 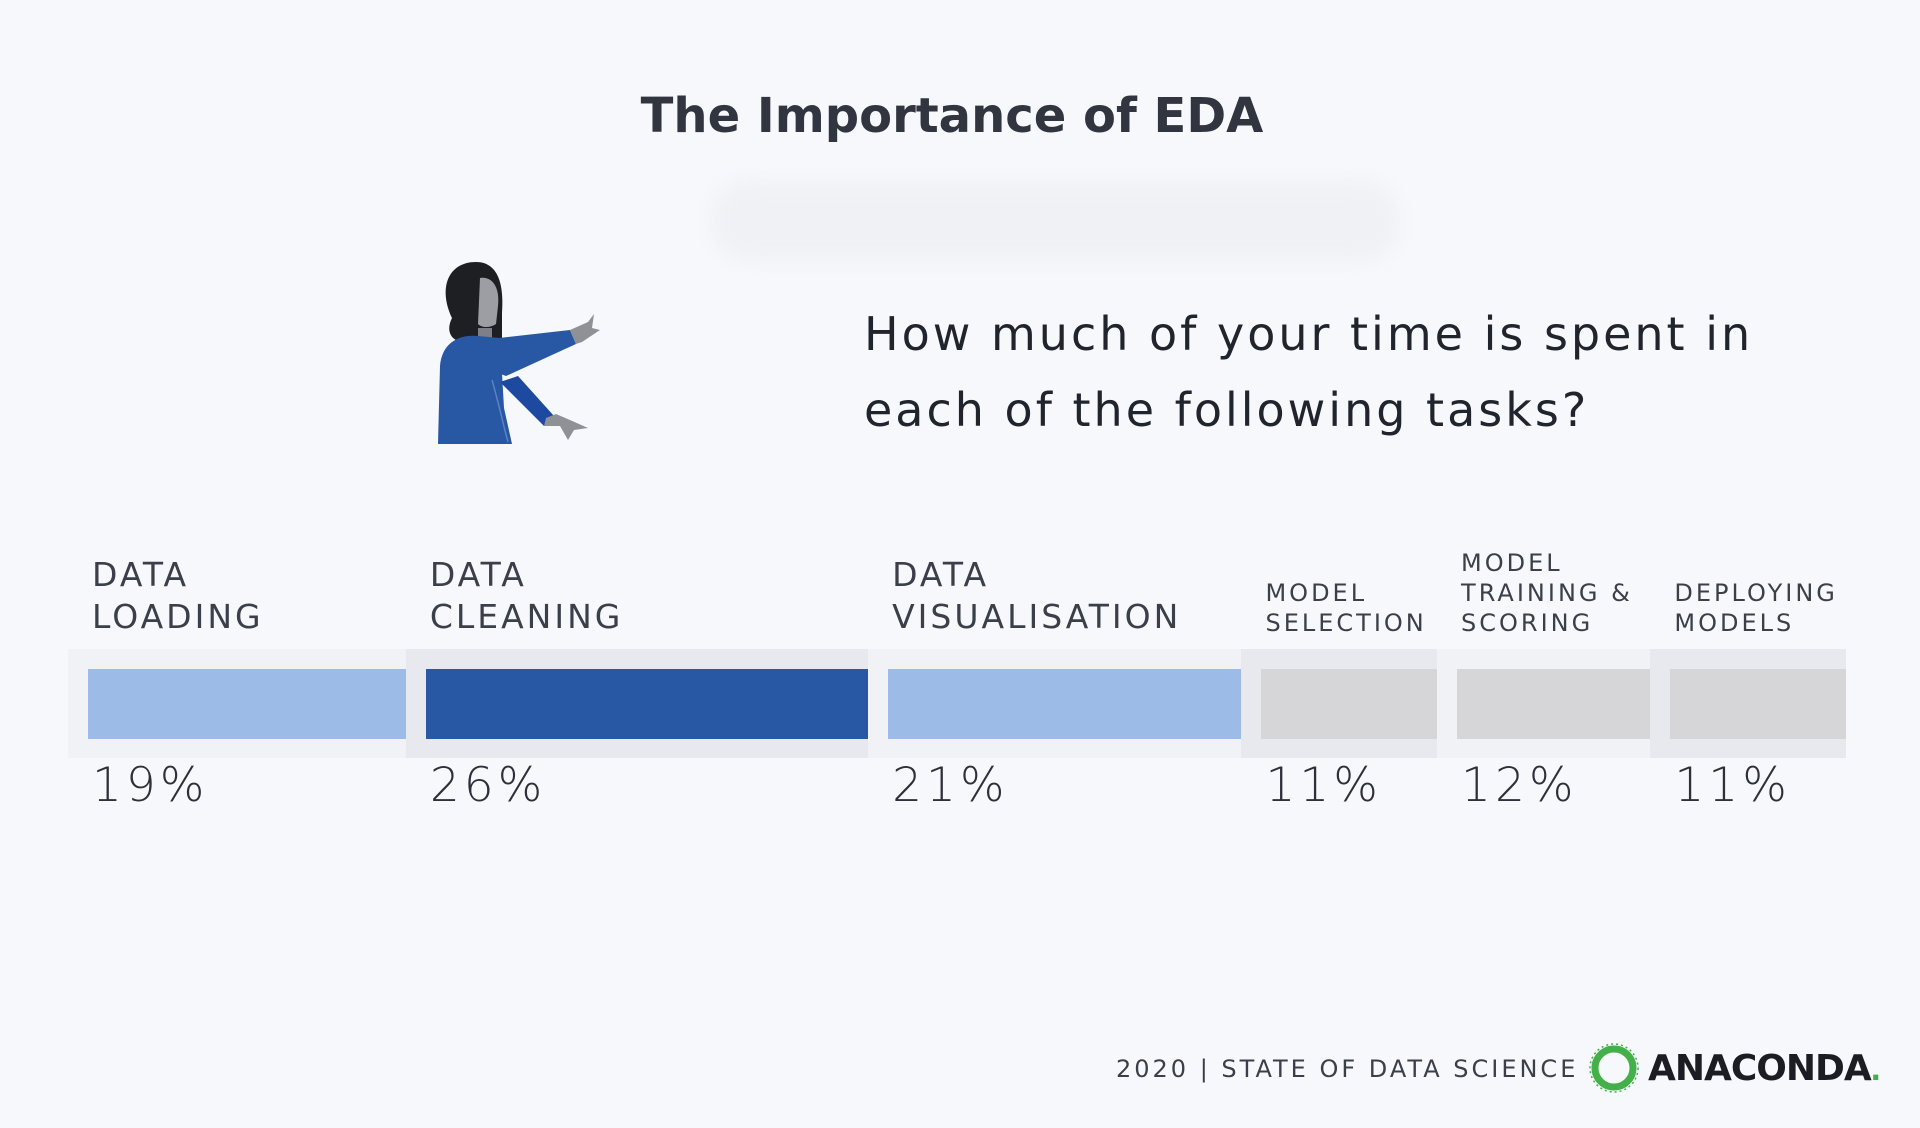 I want to click on category-label: DATA CLEANING, so click(x=526, y=595).